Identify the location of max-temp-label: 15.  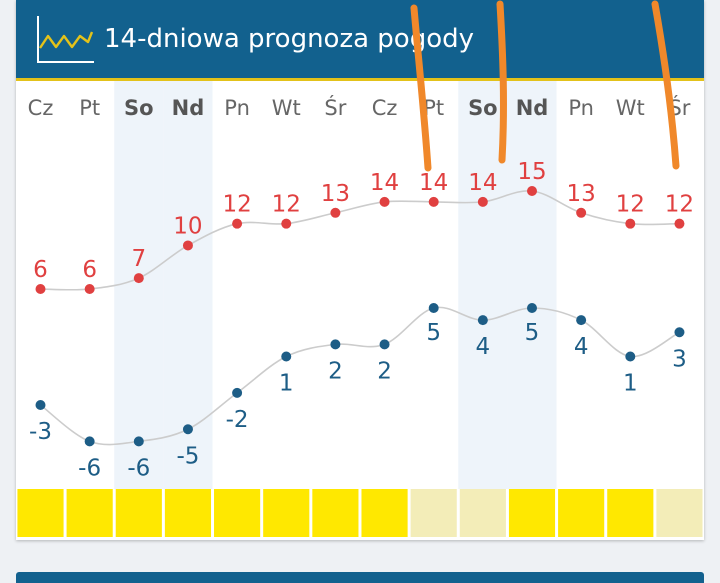
(531, 172).